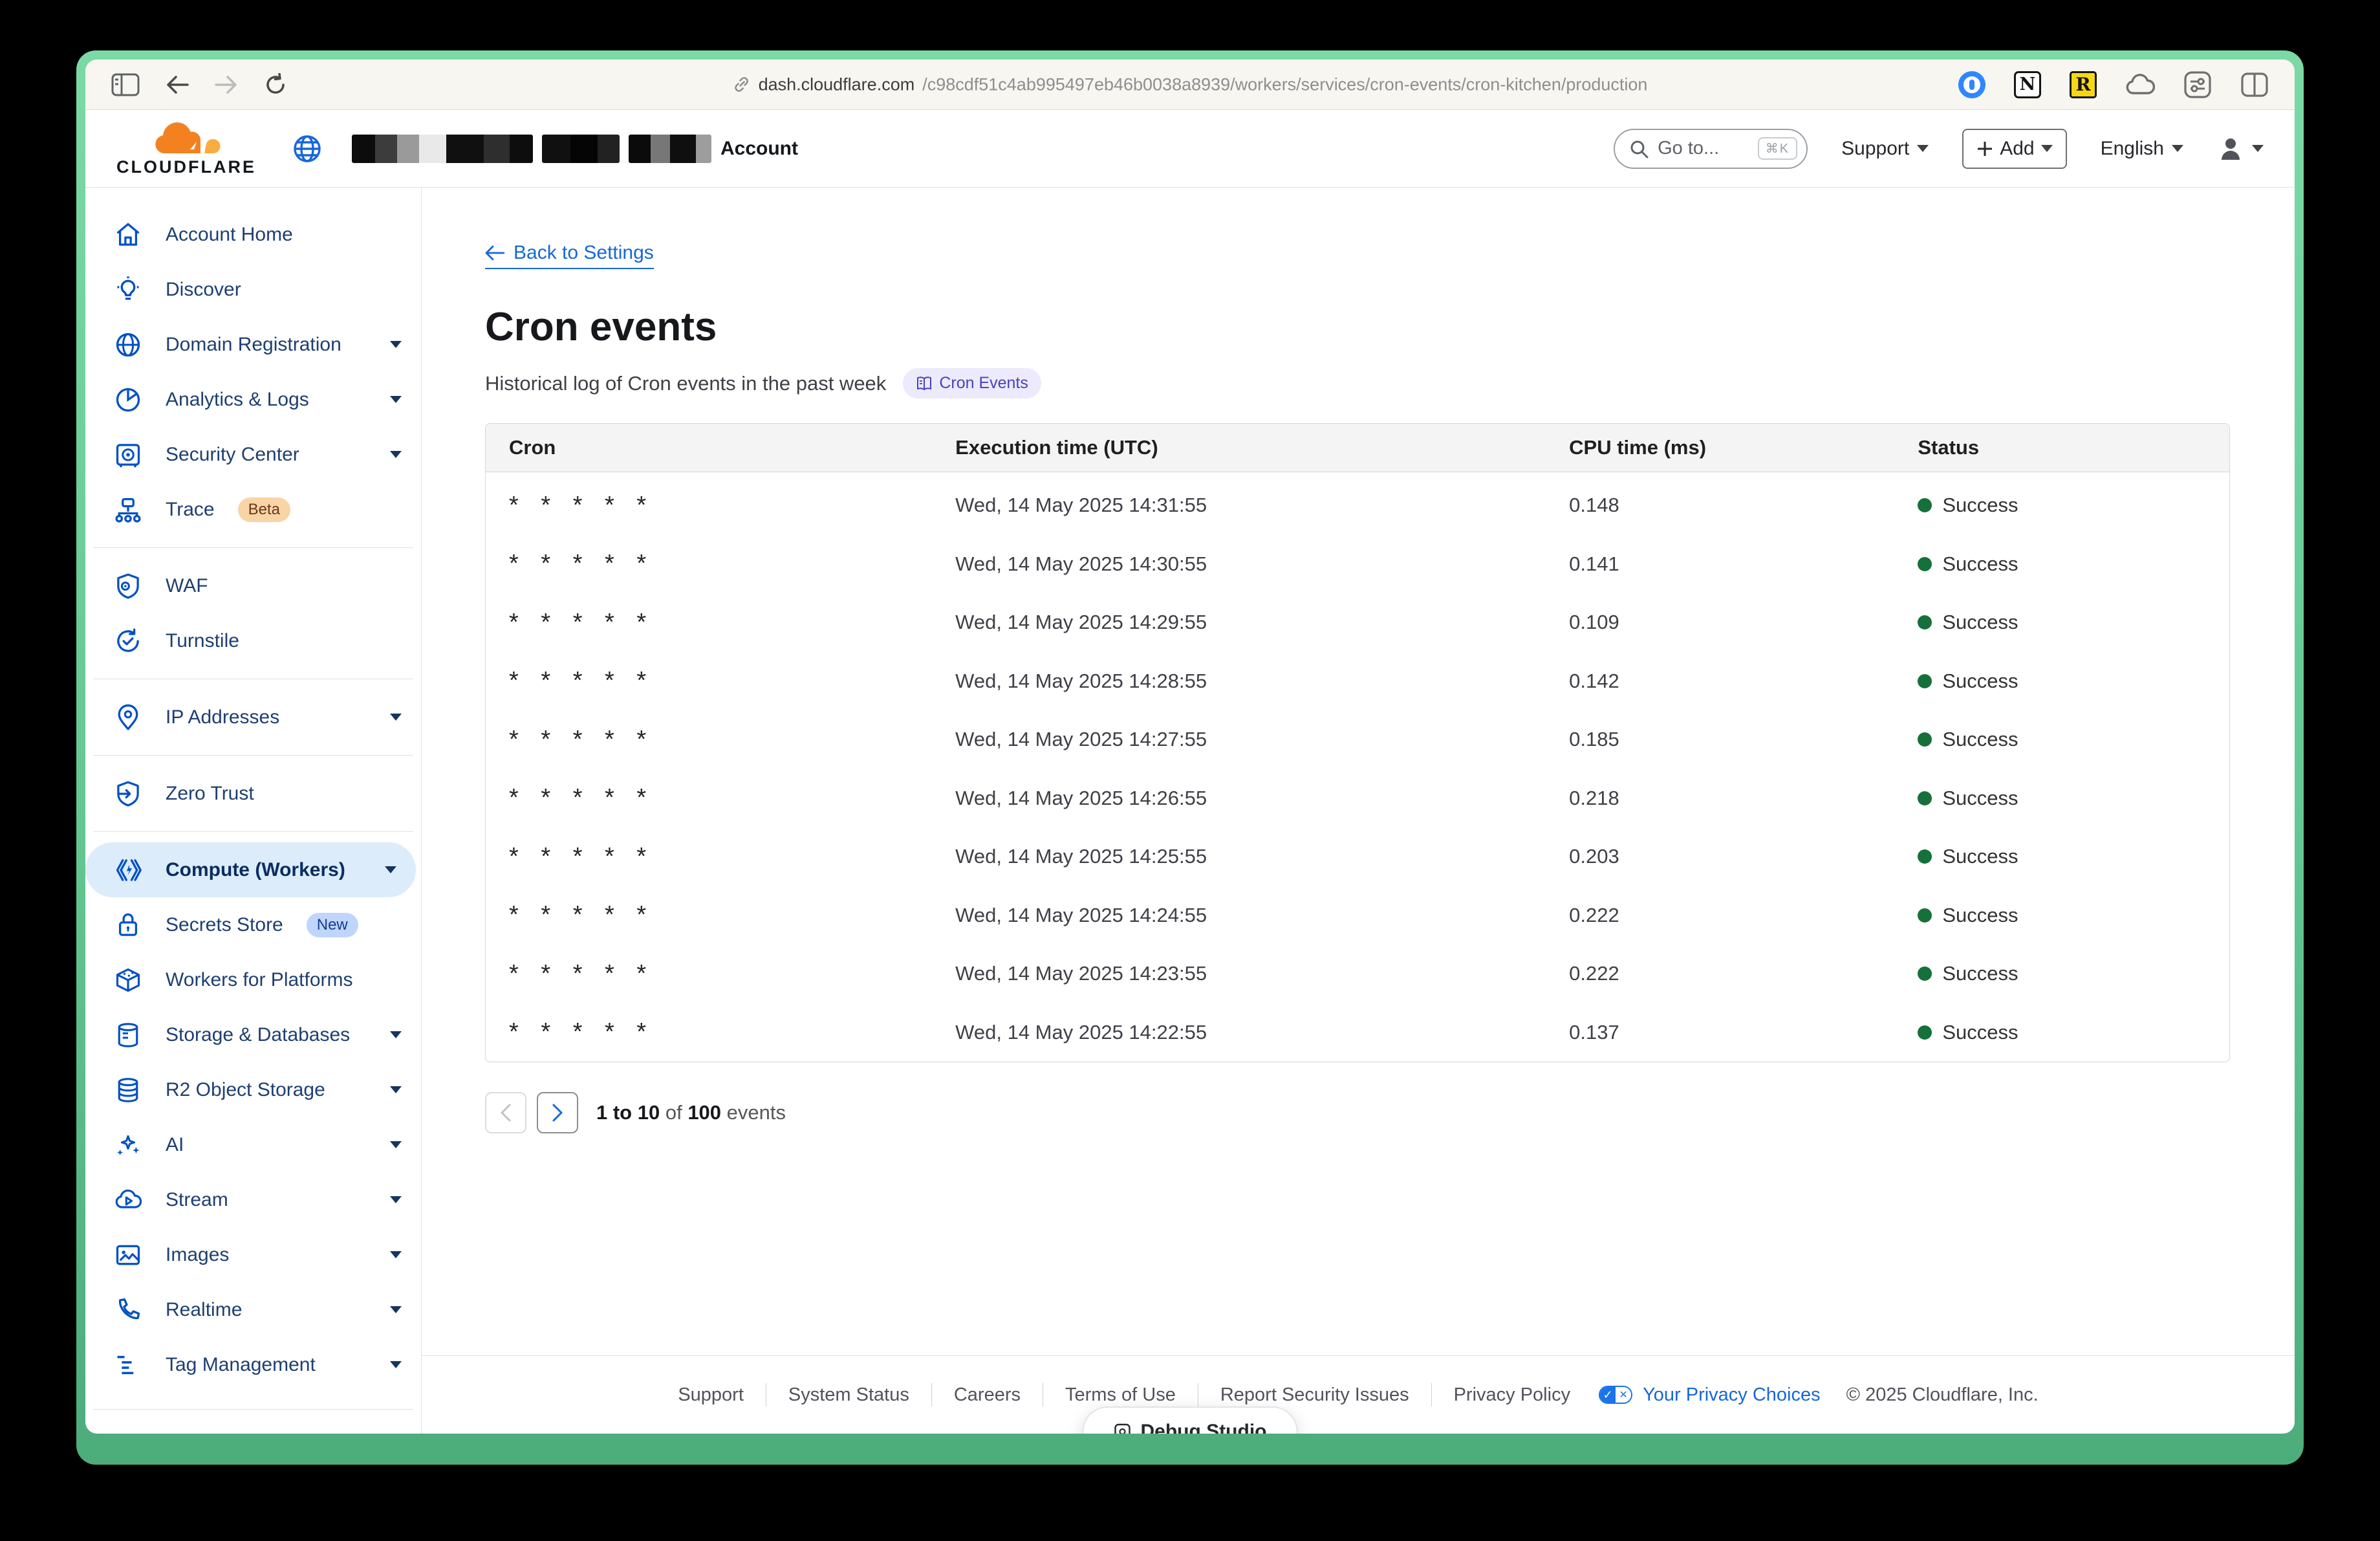 The height and width of the screenshot is (1541, 2380). Describe the element at coordinates (253, 924) in the screenshot. I see `sidebar-item-secrets-store: Secrets Store New` at that location.